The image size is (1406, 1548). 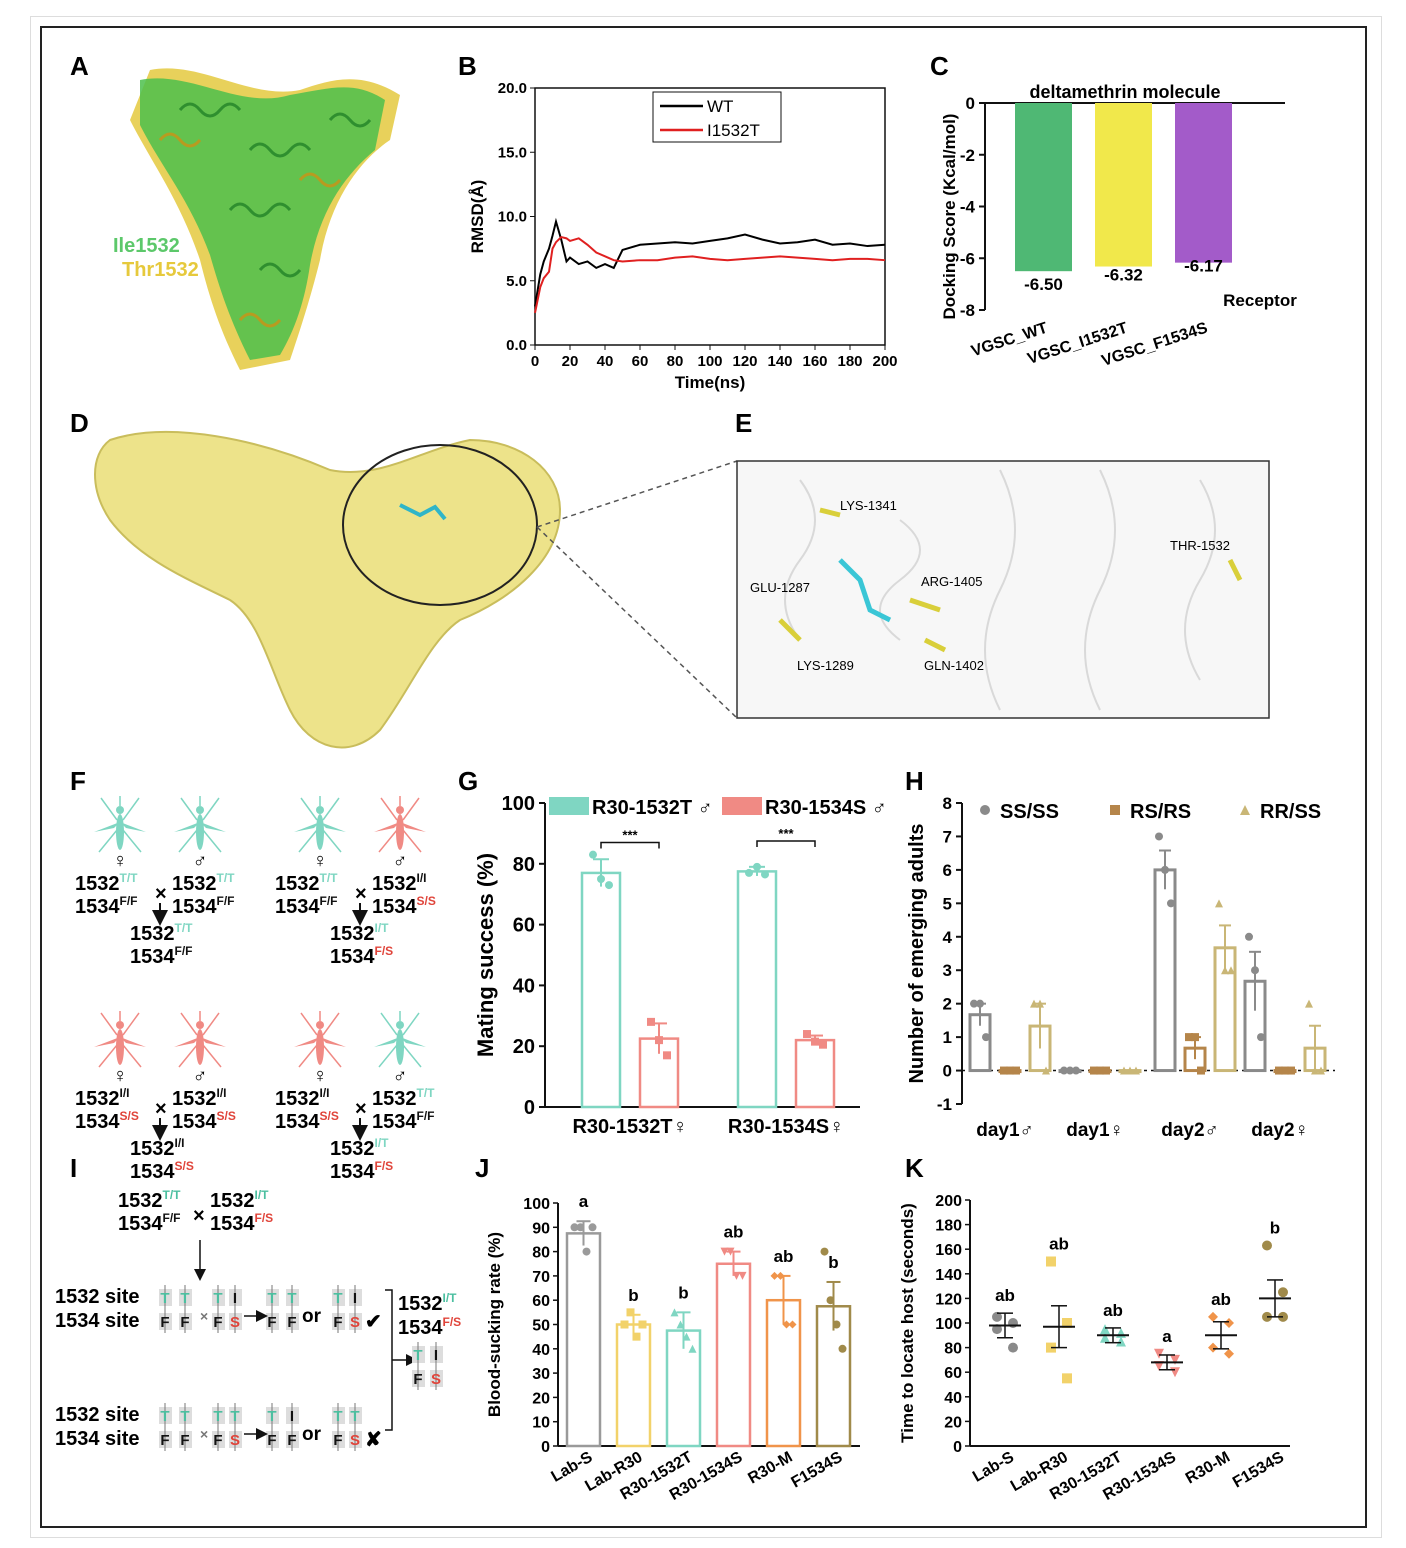 I want to click on offspring-1532: 1532I/T, so click(x=359, y=1148).